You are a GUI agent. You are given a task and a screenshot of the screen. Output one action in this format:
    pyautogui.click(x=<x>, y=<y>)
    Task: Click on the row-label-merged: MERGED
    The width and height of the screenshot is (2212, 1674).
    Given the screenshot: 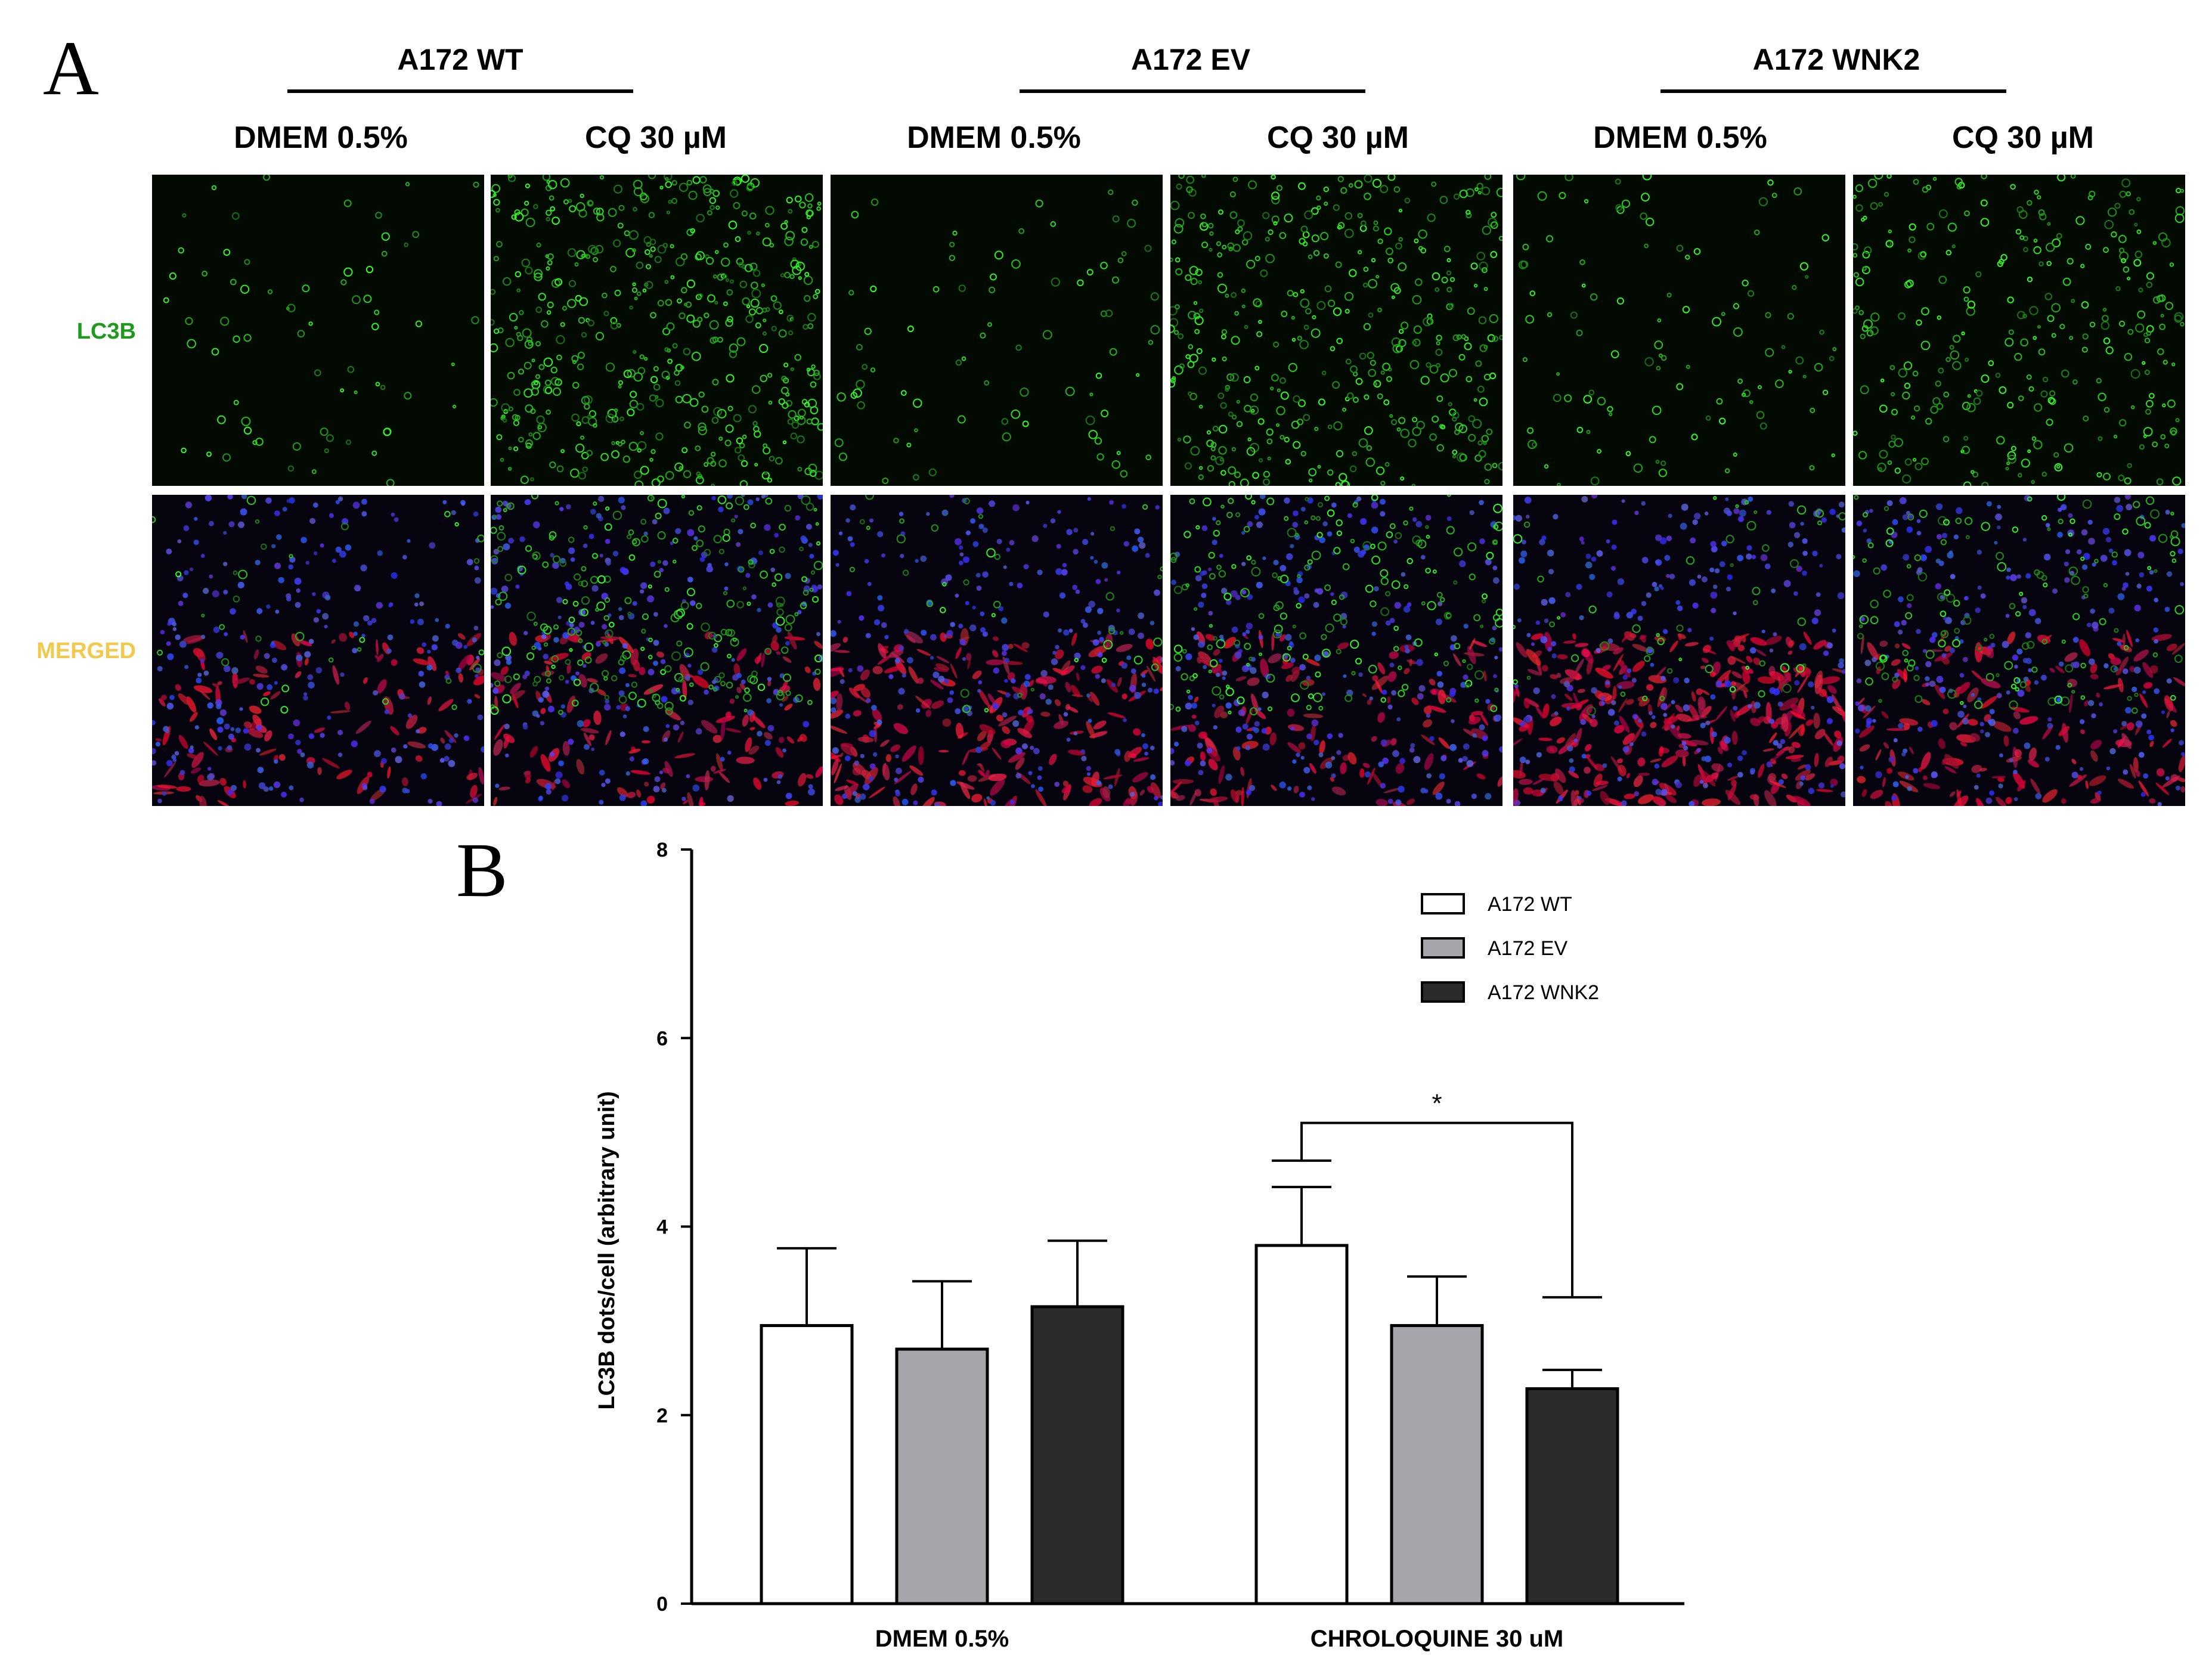 What is the action you would take?
    pyautogui.click(x=86, y=651)
    